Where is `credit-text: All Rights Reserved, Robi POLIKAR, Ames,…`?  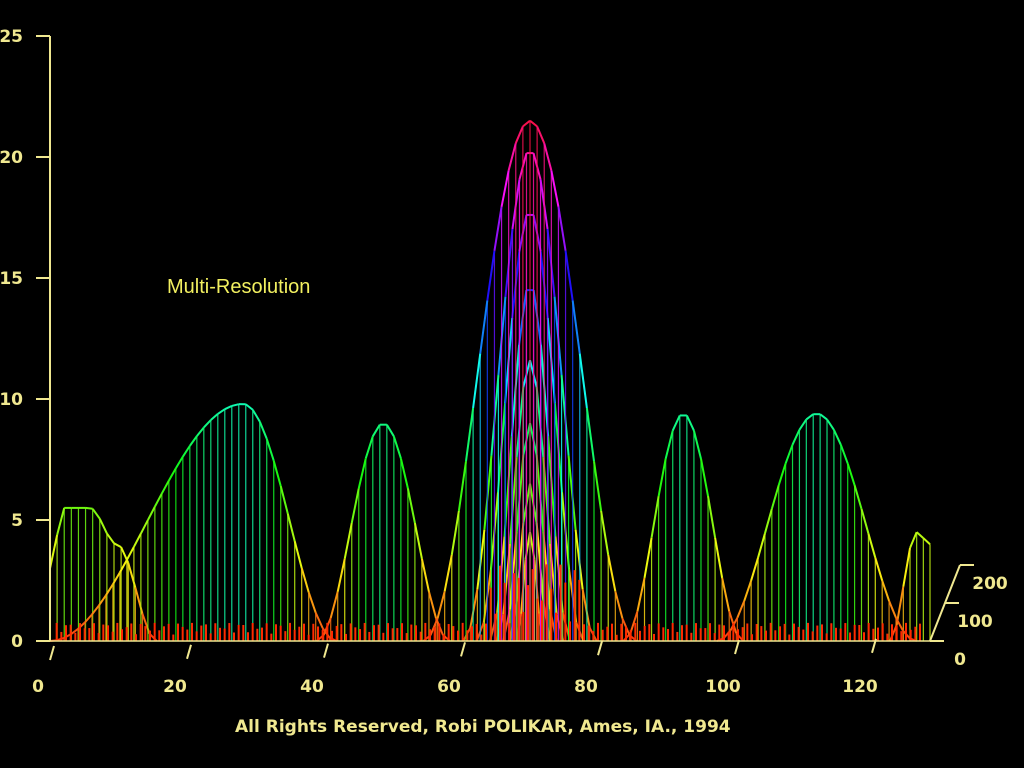 credit-text: All Rights Reserved, Robi POLIKAR, Ames,… is located at coordinates (483, 727).